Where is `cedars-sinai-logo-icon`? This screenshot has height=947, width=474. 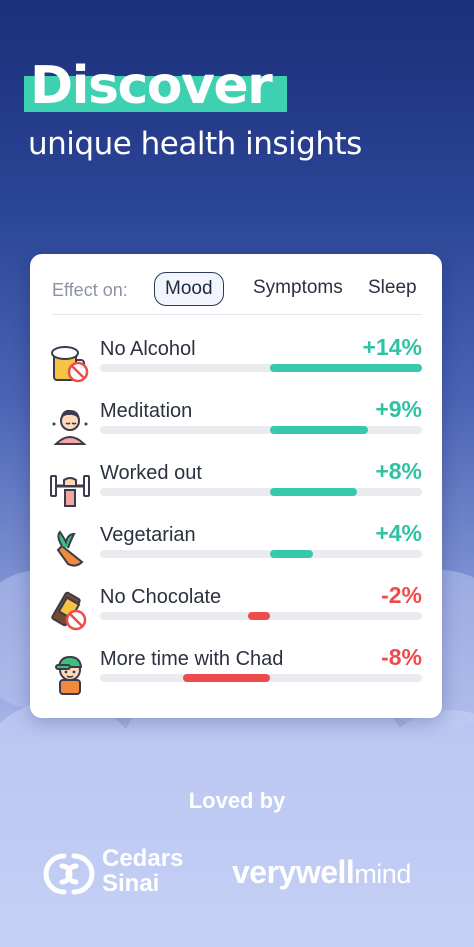
cedars-sinai-logo-icon is located at coordinates (69, 874).